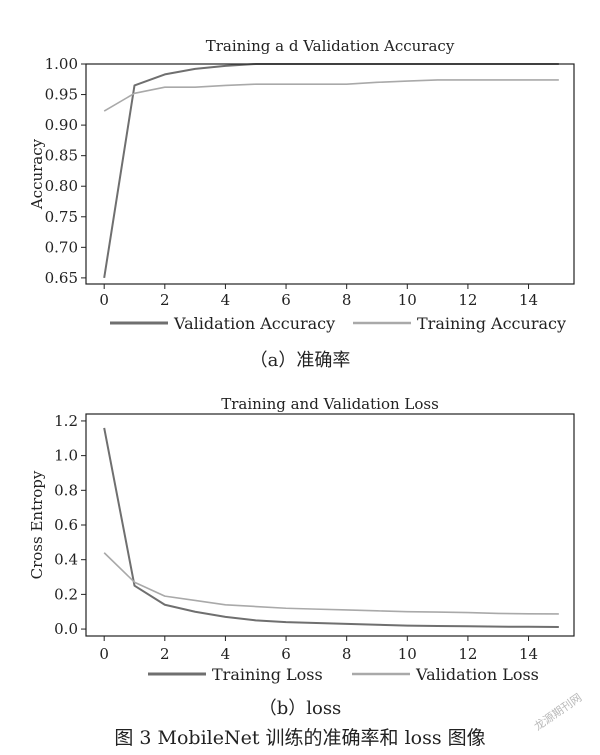 Image resolution: width=600 pixels, height=755 pixels. I want to click on y-tick-label: 1.2, so click(66, 421).